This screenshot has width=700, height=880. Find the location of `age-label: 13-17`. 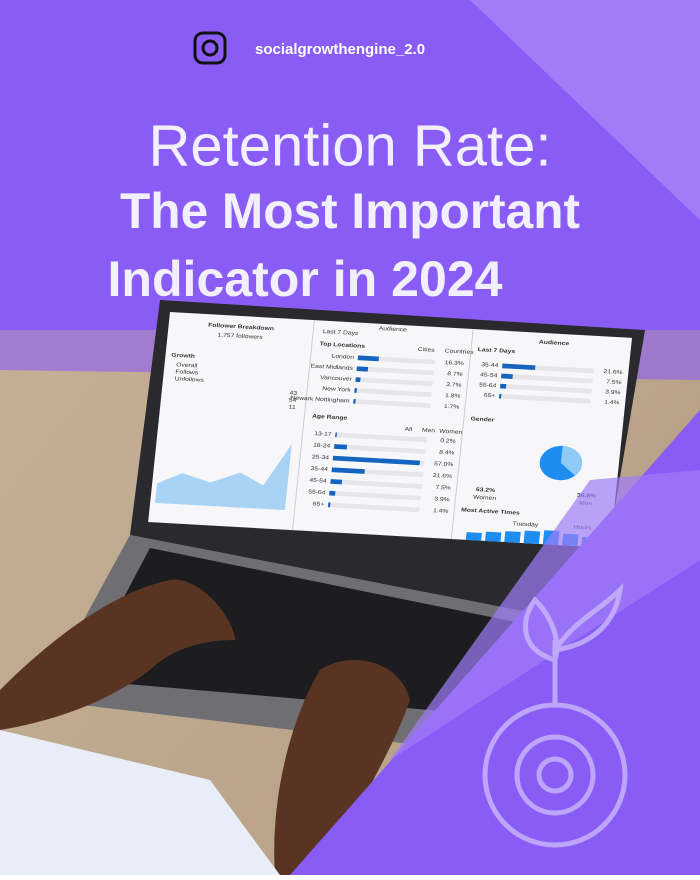

age-label: 13-17 is located at coordinates (323, 434).